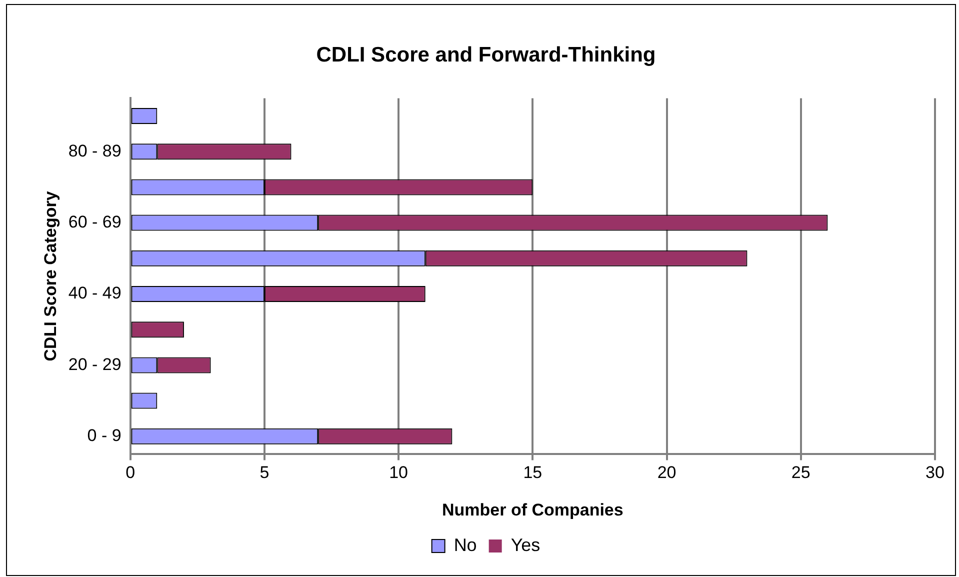 This screenshot has height=577, width=959. Describe the element at coordinates (104, 436) in the screenshot. I see `y-tick-label: 0 - 9` at that location.